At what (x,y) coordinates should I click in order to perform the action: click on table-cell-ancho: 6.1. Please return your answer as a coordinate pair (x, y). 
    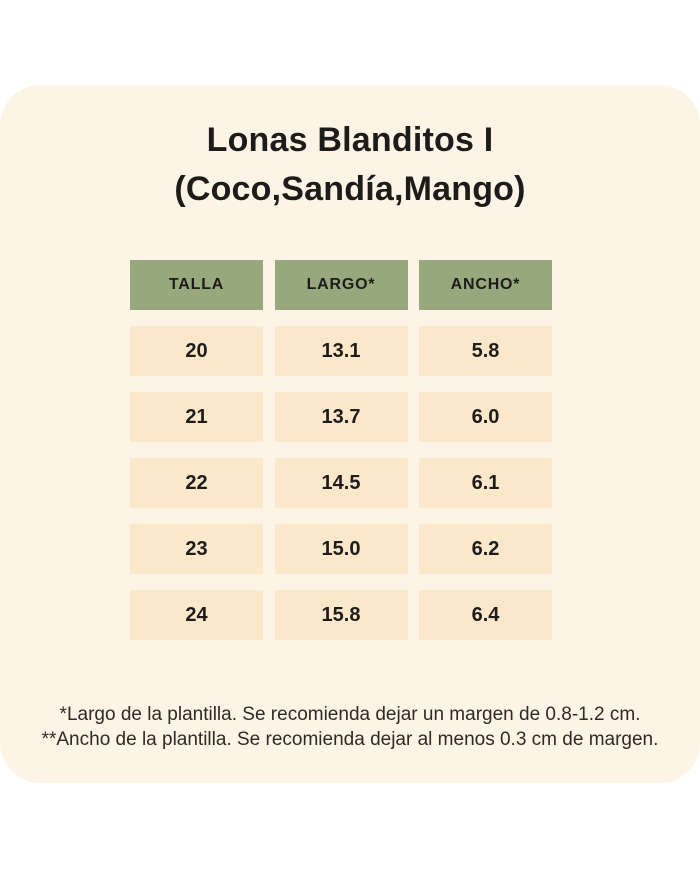
    Looking at the image, I should click on (485, 483).